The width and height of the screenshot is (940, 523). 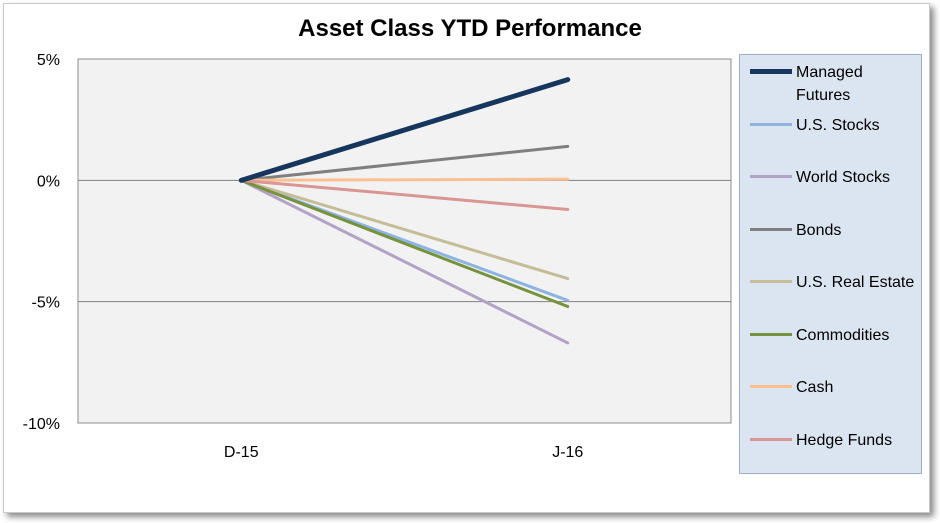 I want to click on legend-label: Hedge Funds, so click(x=844, y=440).